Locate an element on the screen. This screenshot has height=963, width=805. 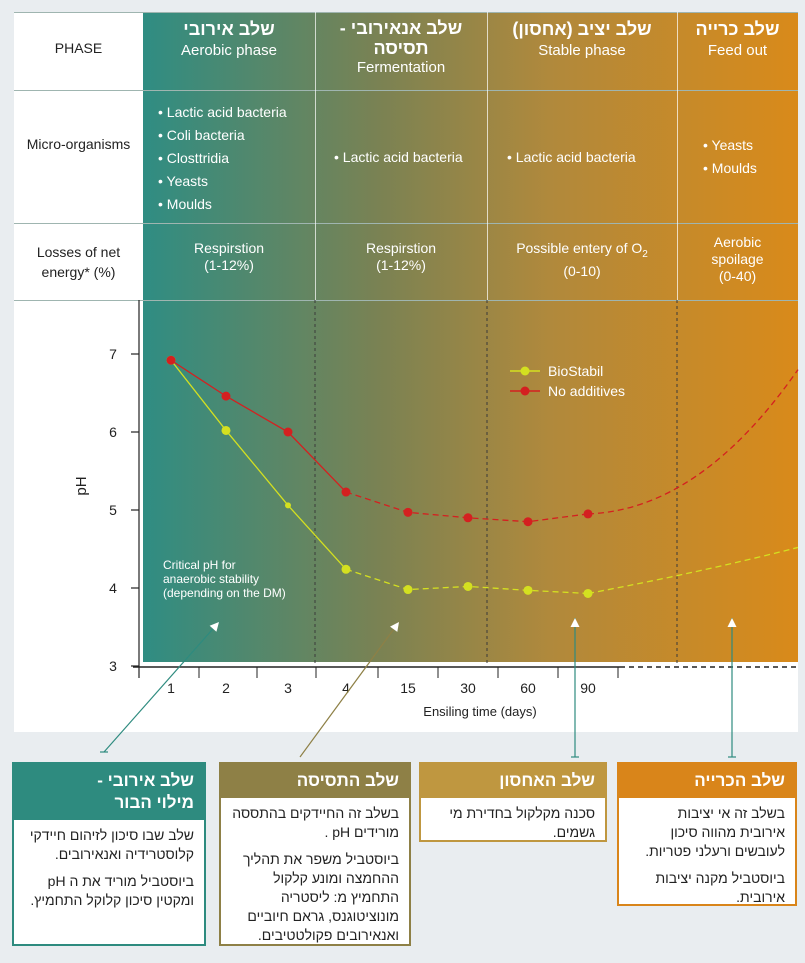
x-tick-label: 60 is located at coordinates (528, 688).